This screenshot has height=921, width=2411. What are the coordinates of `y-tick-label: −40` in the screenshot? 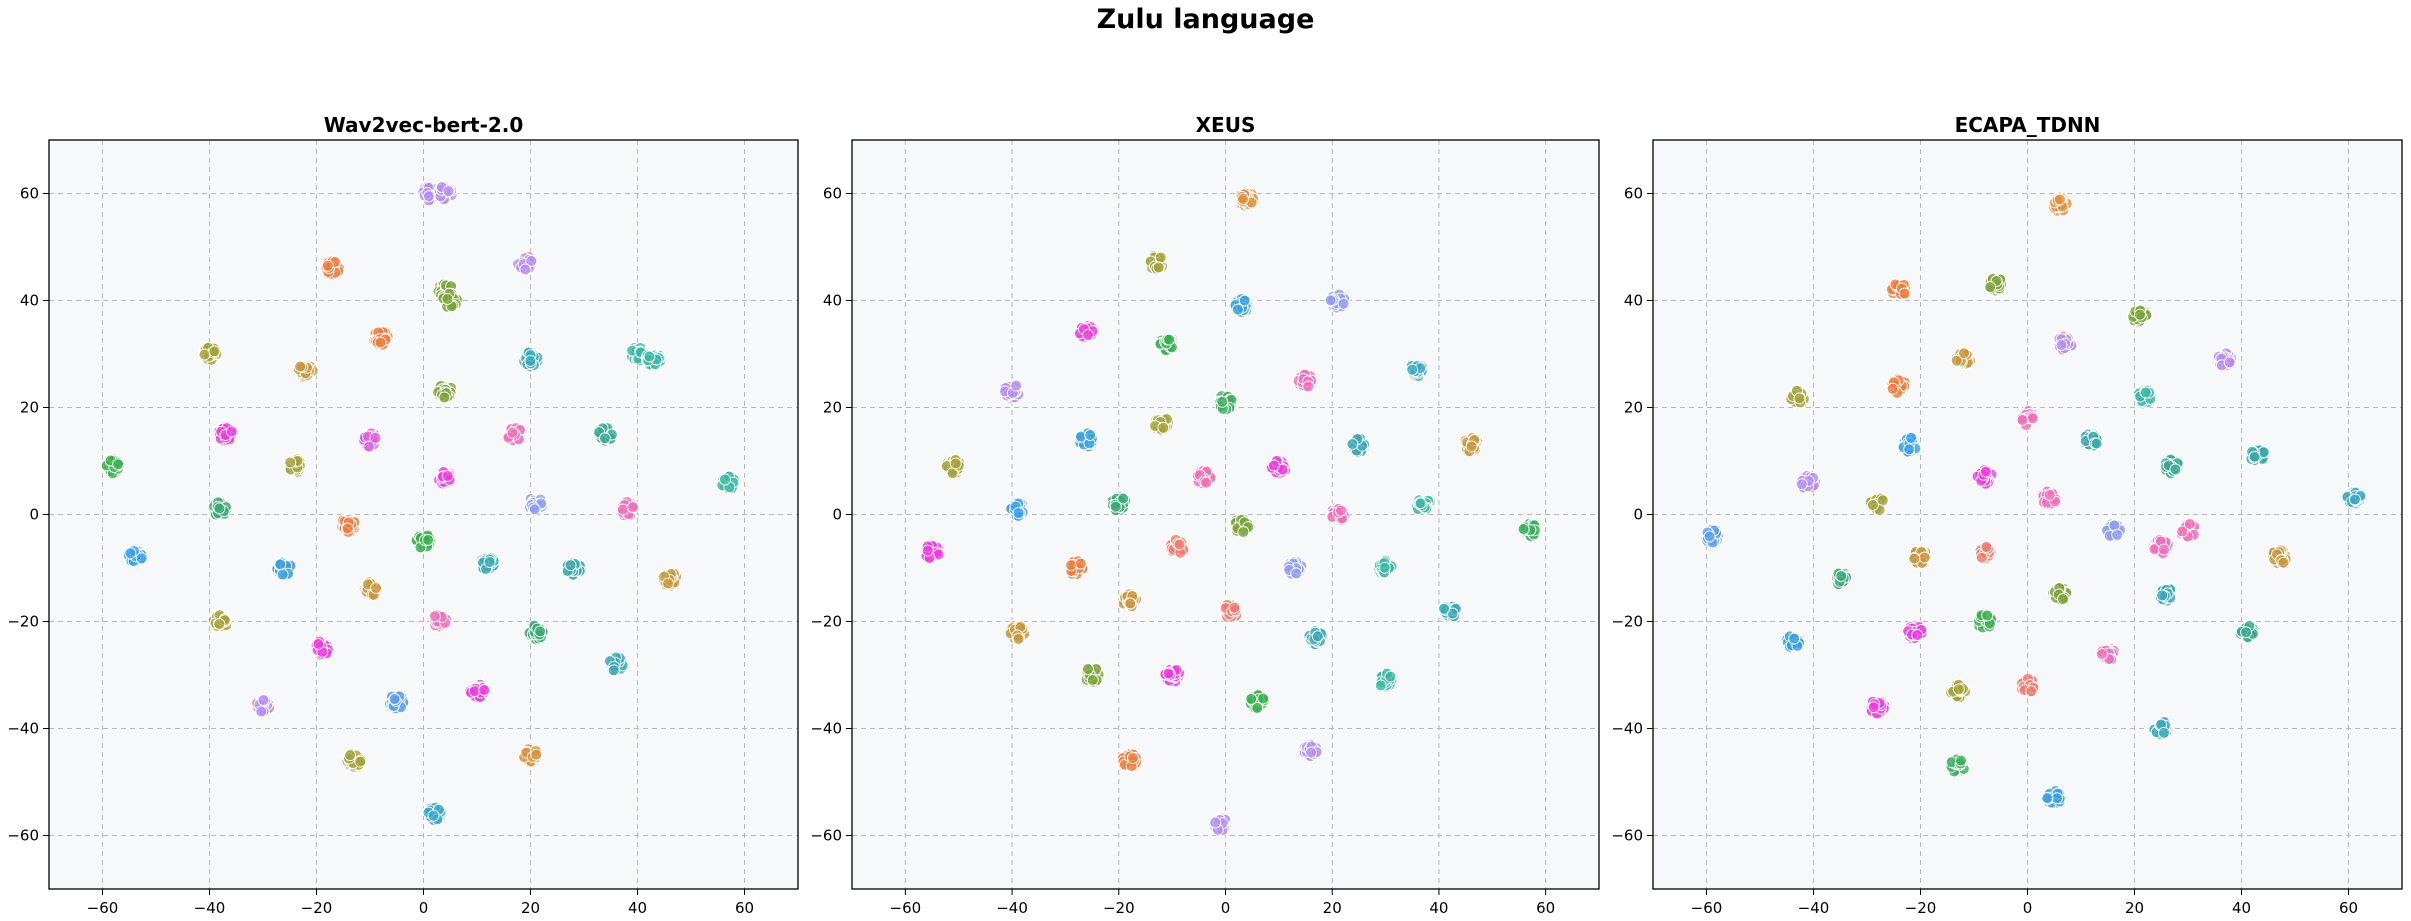 It's located at (1627, 729).